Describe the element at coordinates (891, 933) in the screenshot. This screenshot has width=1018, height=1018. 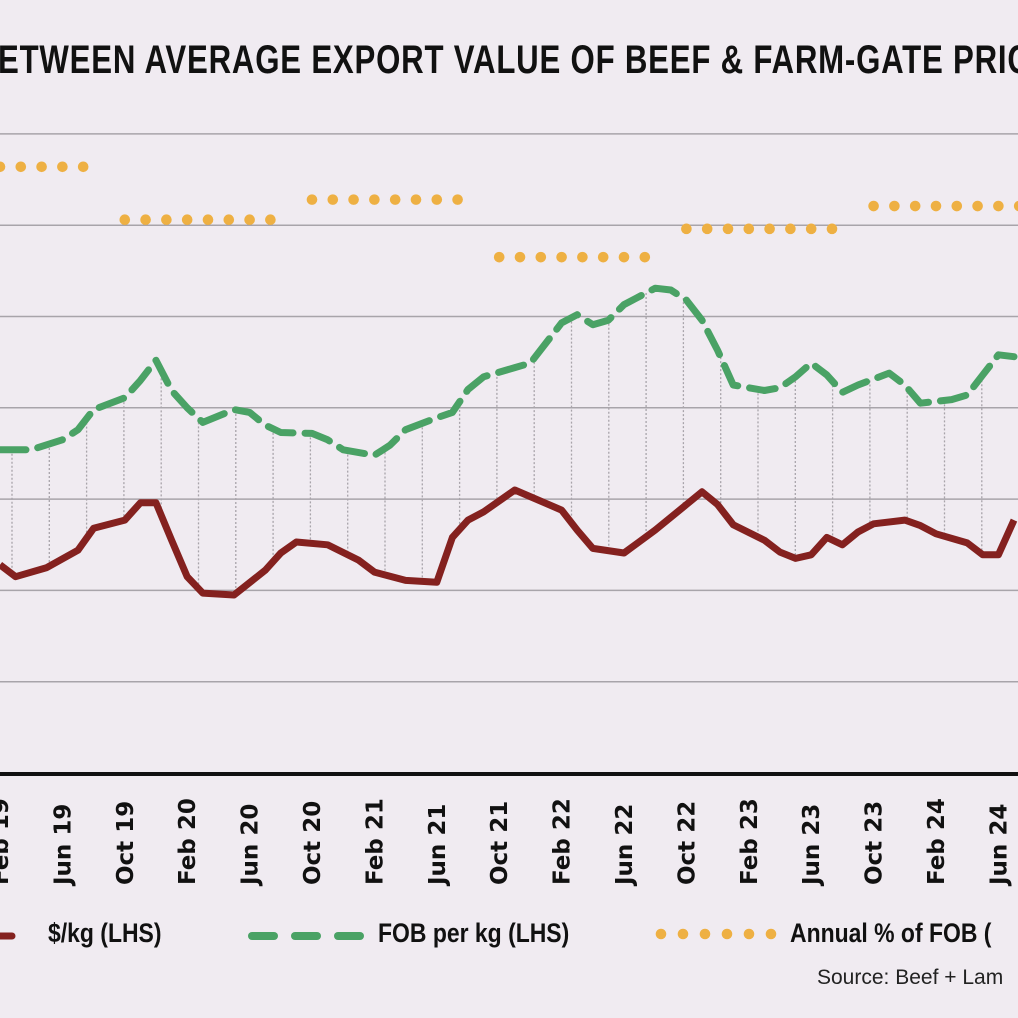
I see `legend-annual-label: Annual % of FOB (` at that location.